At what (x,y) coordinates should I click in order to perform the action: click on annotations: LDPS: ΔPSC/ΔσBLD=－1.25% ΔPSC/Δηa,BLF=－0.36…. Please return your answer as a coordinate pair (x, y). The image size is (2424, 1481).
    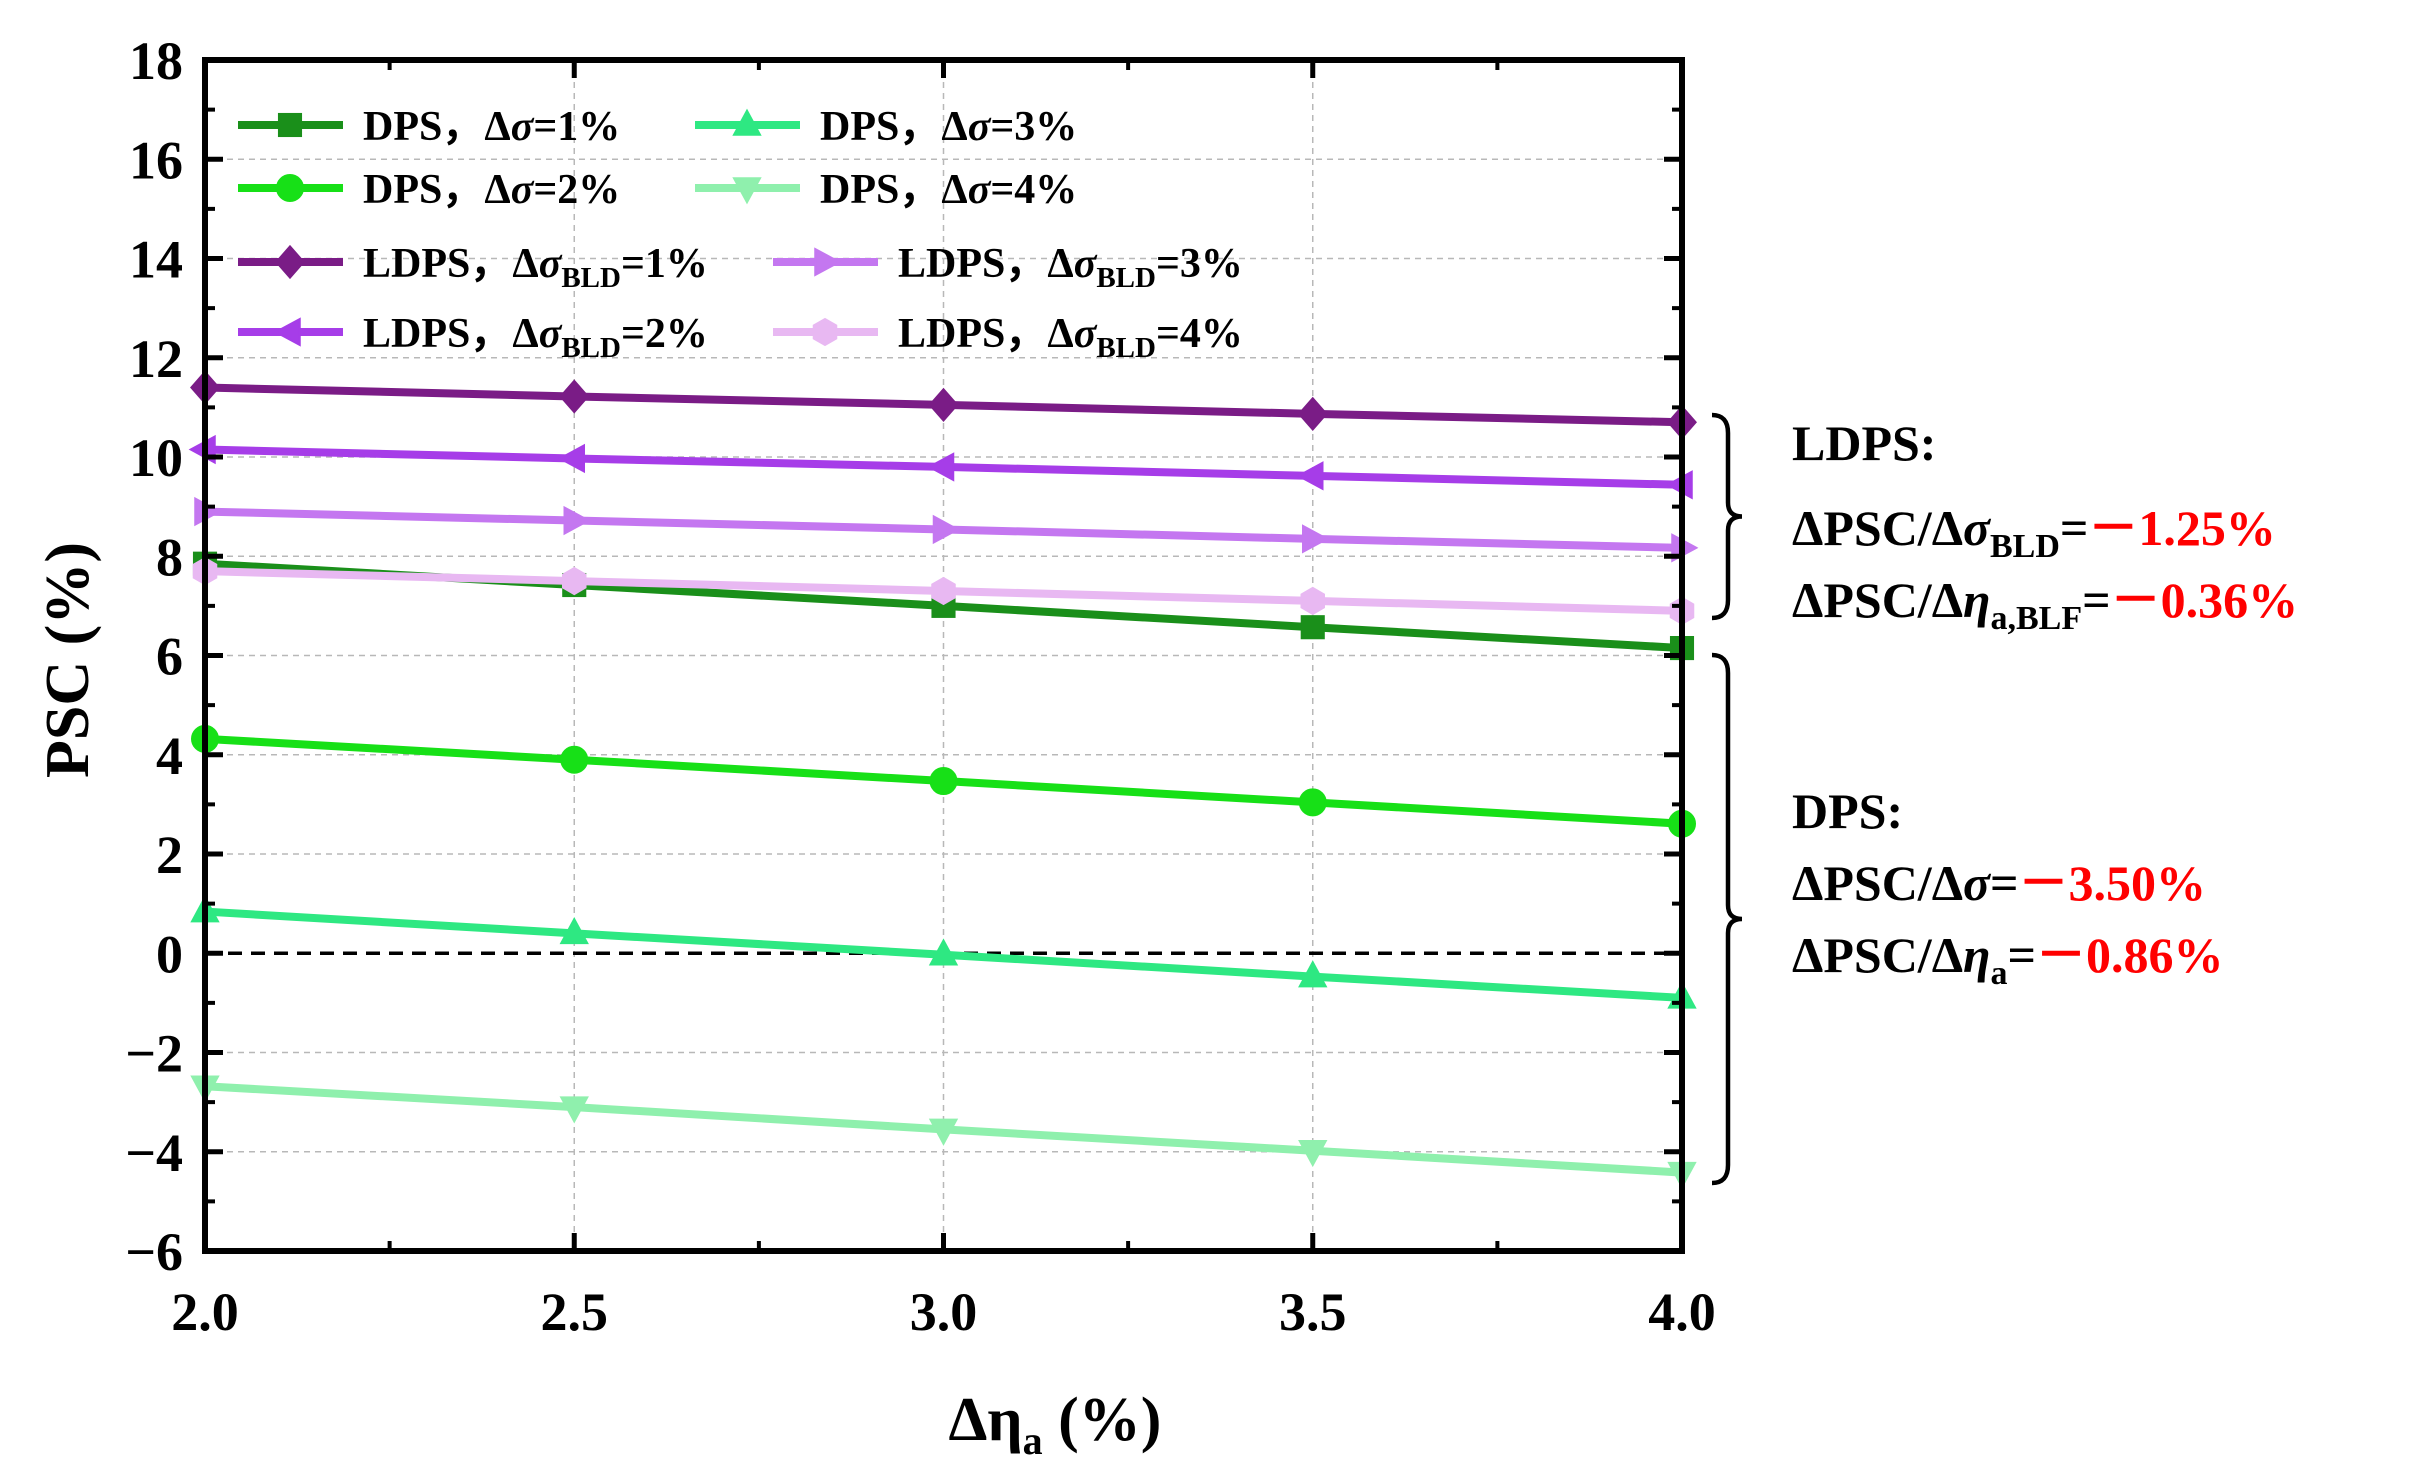
    Looking at the image, I should click on (2004, 799).